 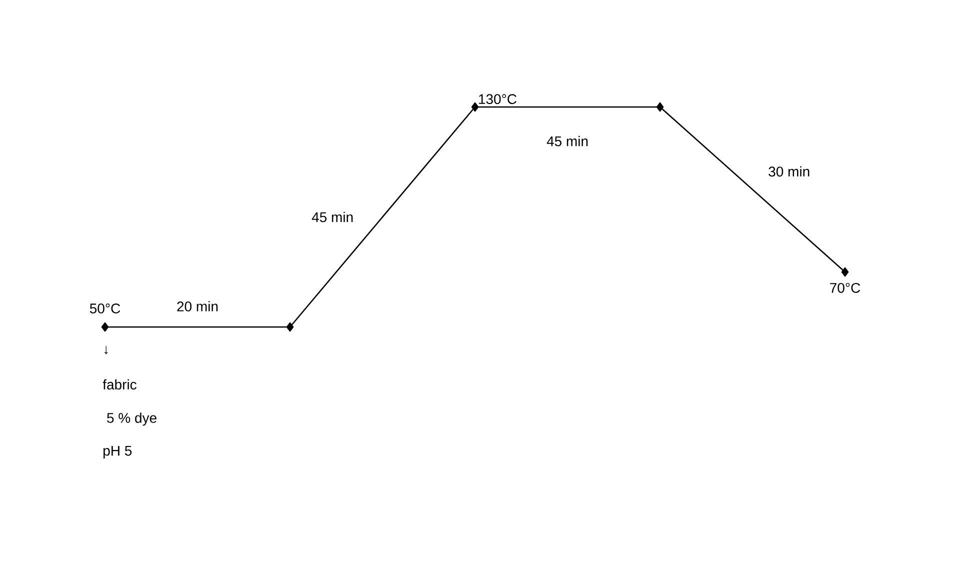 I want to click on text: 5 % dye, so click(x=131, y=419).